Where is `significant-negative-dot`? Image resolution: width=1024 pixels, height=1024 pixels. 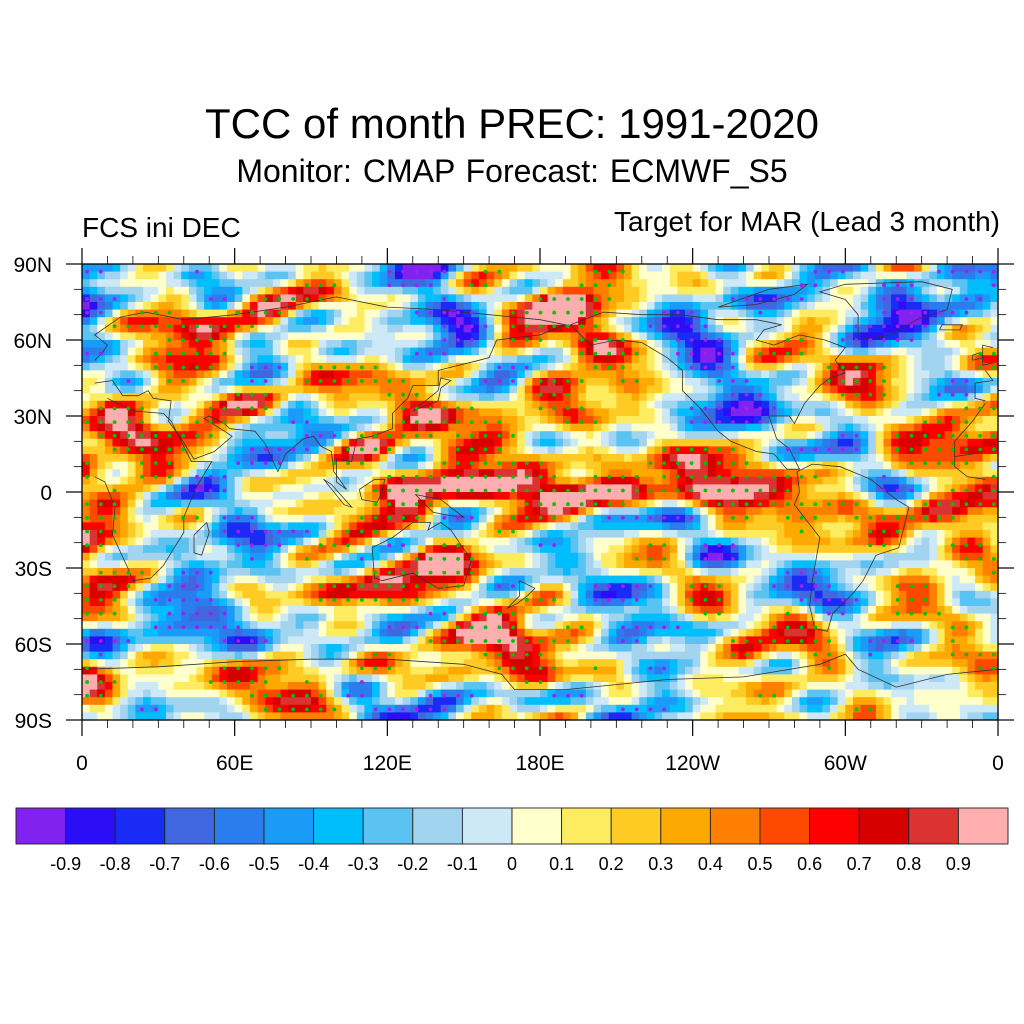 significant-negative-dot is located at coordinates (499, 381).